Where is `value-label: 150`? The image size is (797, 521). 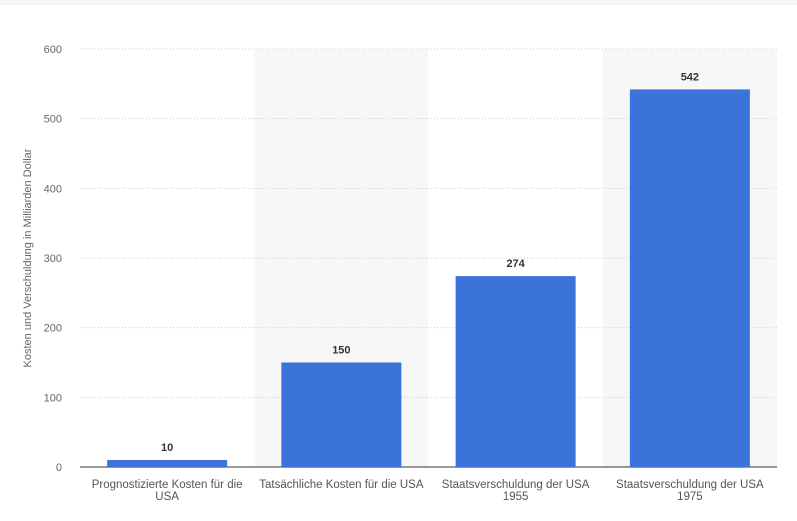
value-label: 150 is located at coordinates (341, 351).